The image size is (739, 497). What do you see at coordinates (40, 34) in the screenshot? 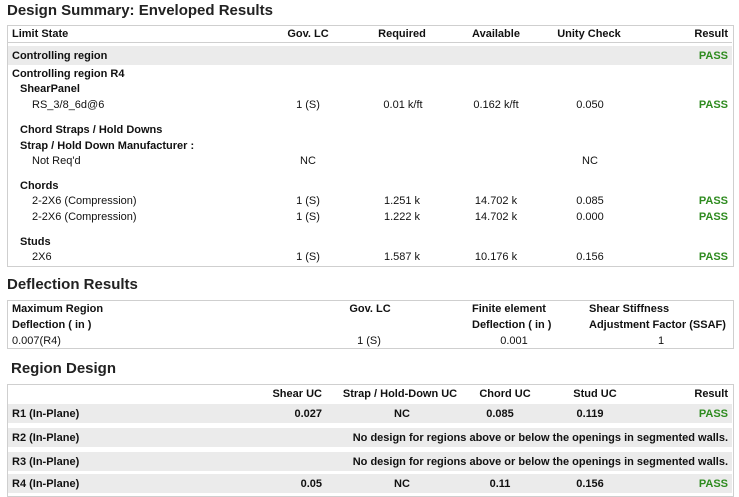
I see `col-limit-state: Limit State` at bounding box center [40, 34].